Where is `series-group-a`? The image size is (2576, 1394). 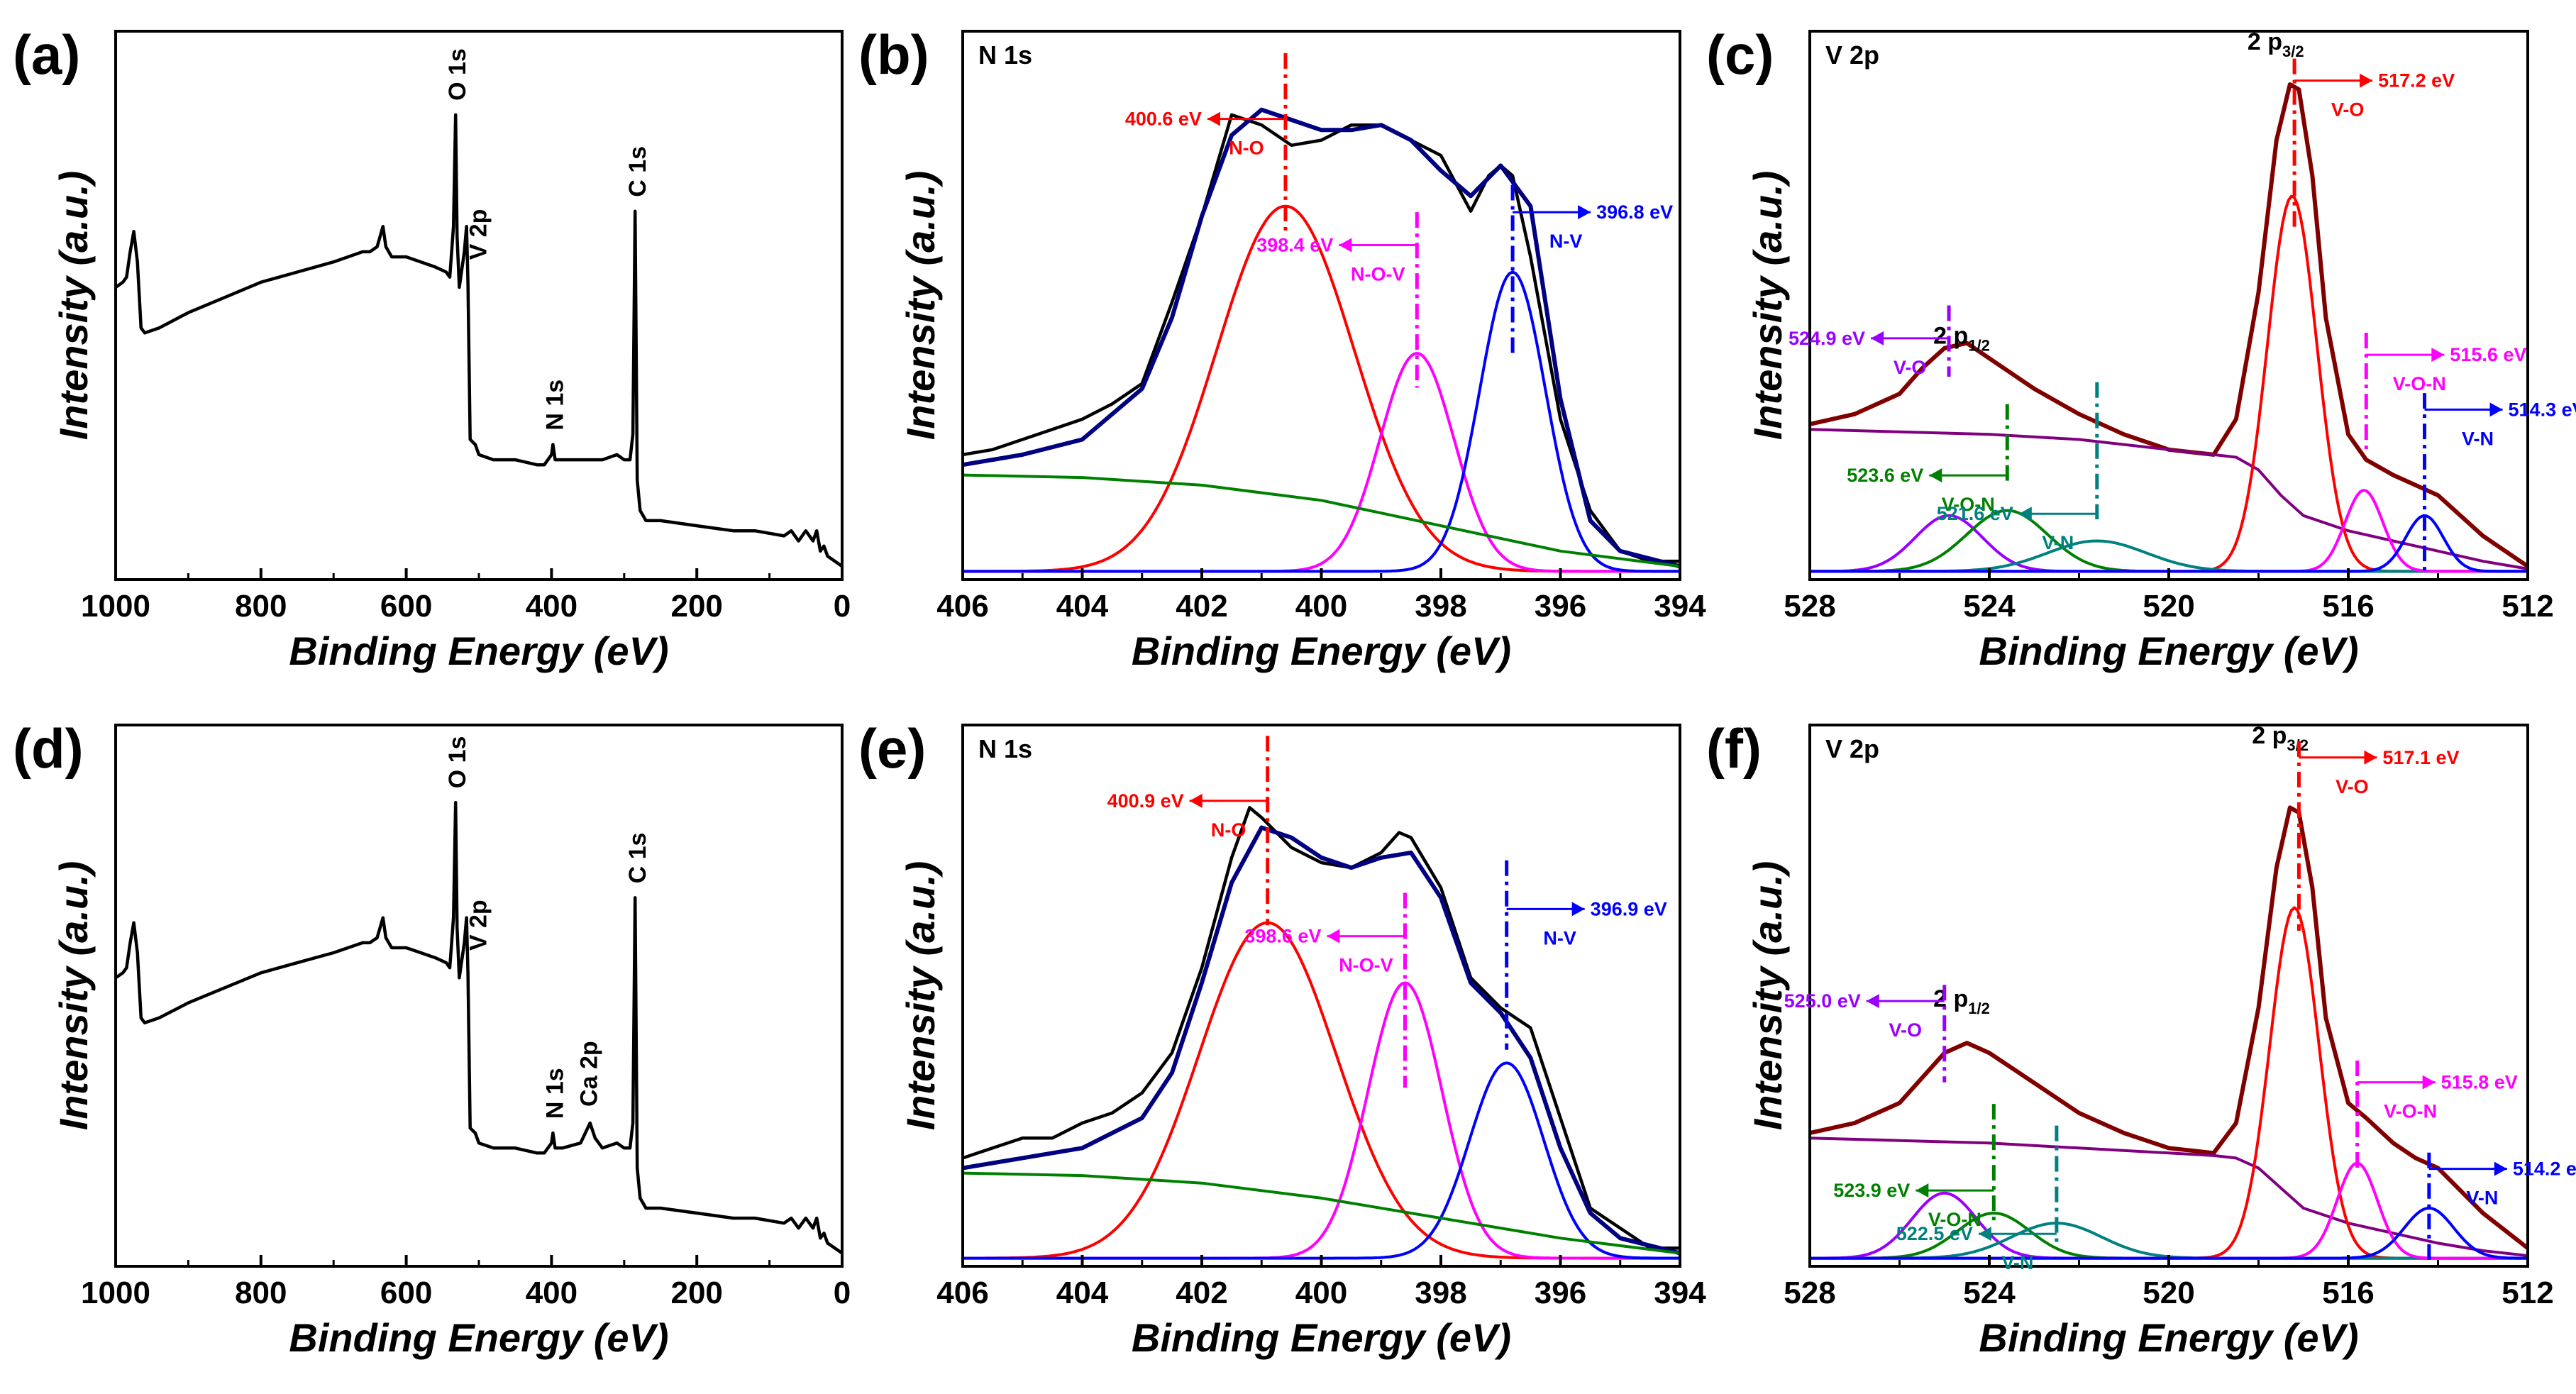 series-group-a is located at coordinates (479, 340).